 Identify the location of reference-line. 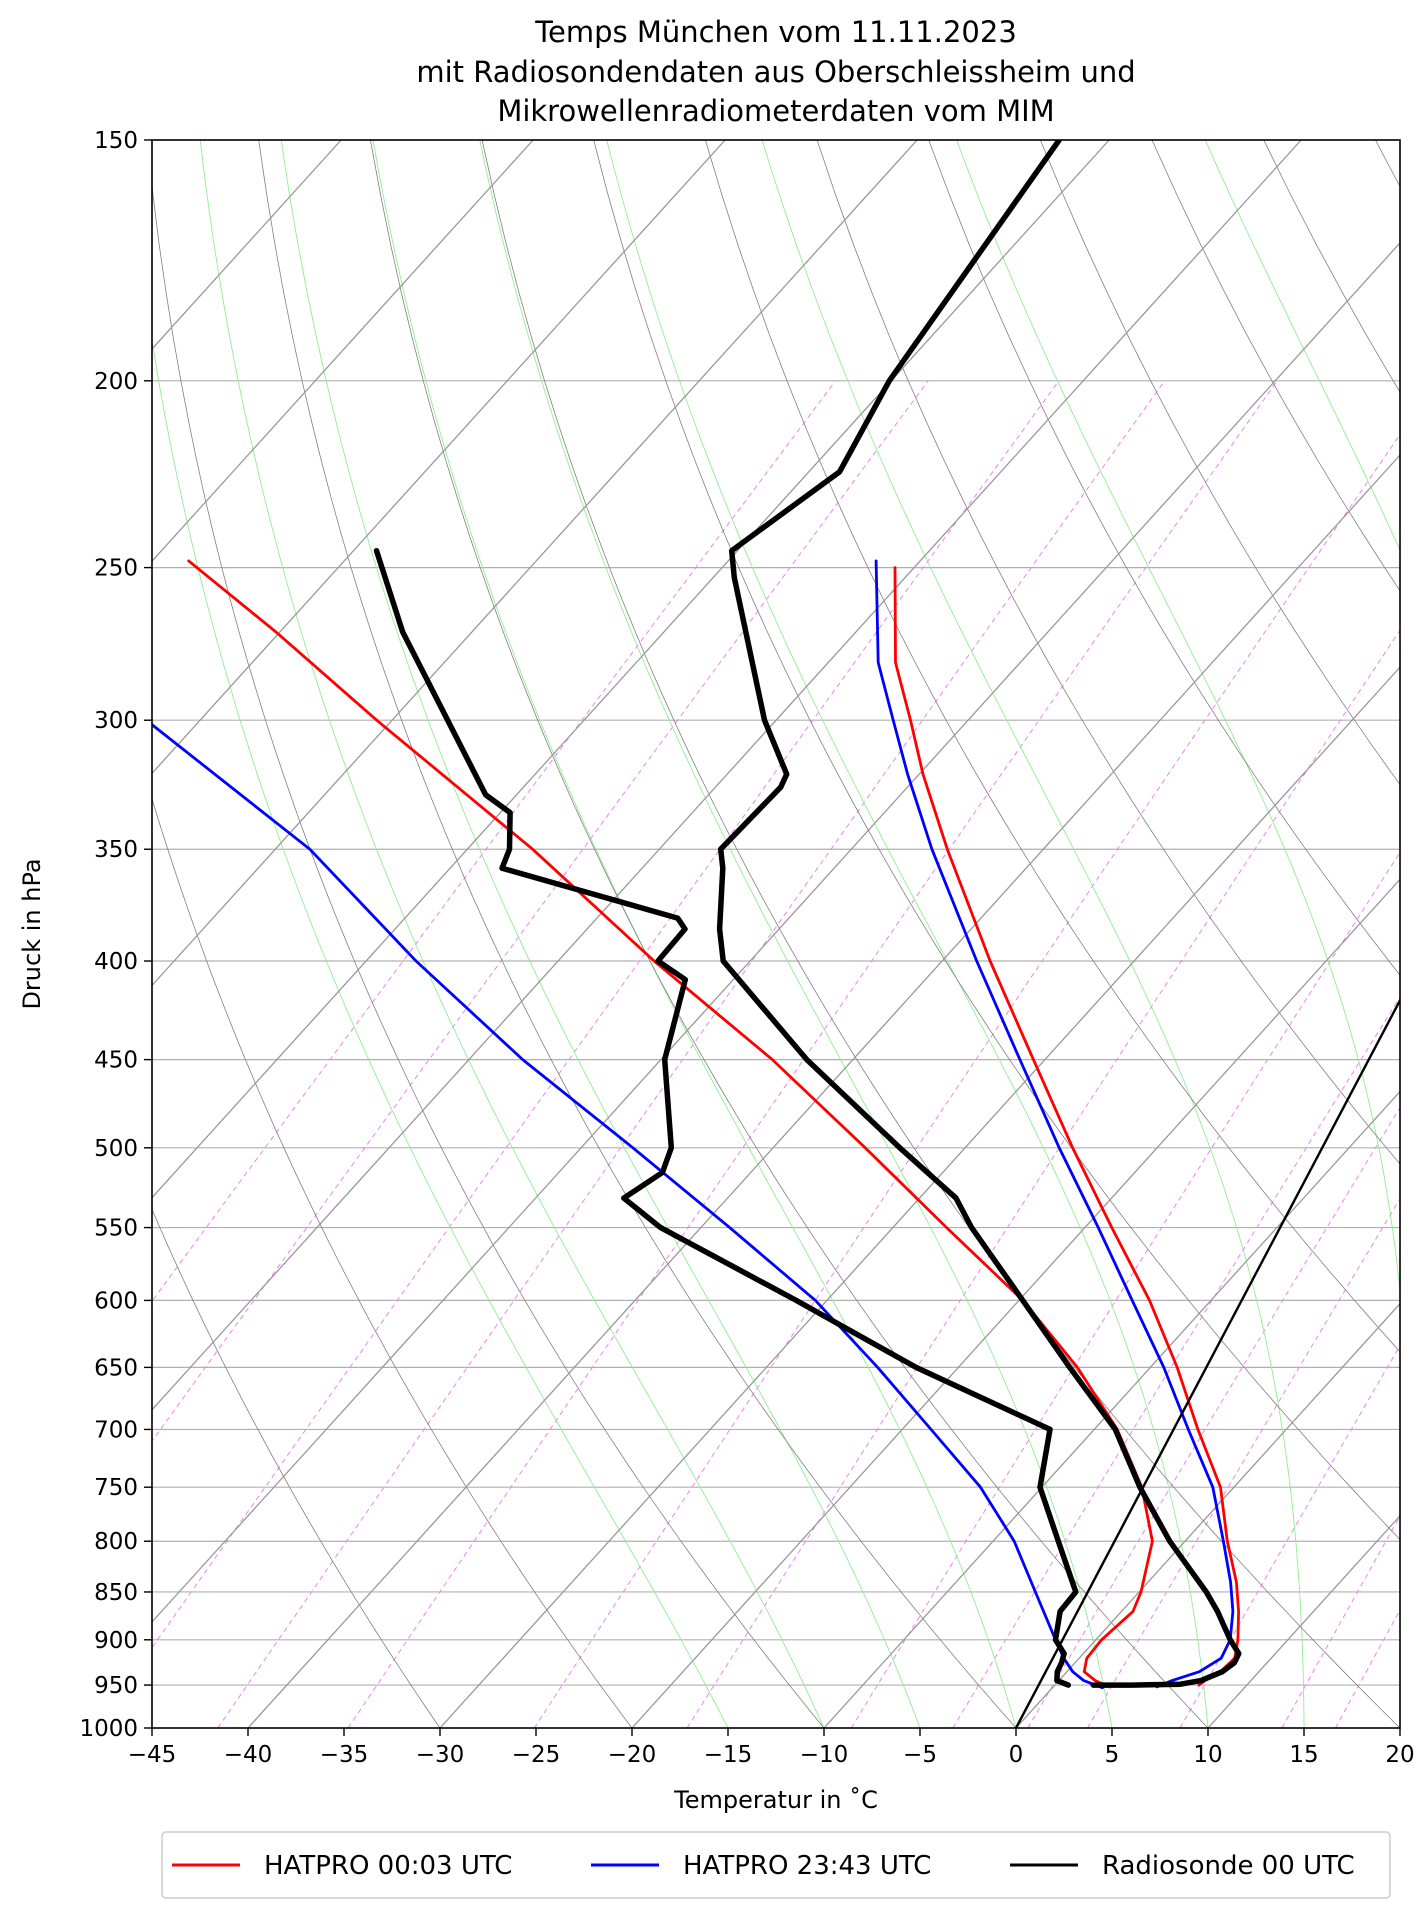
(1207, 1362).